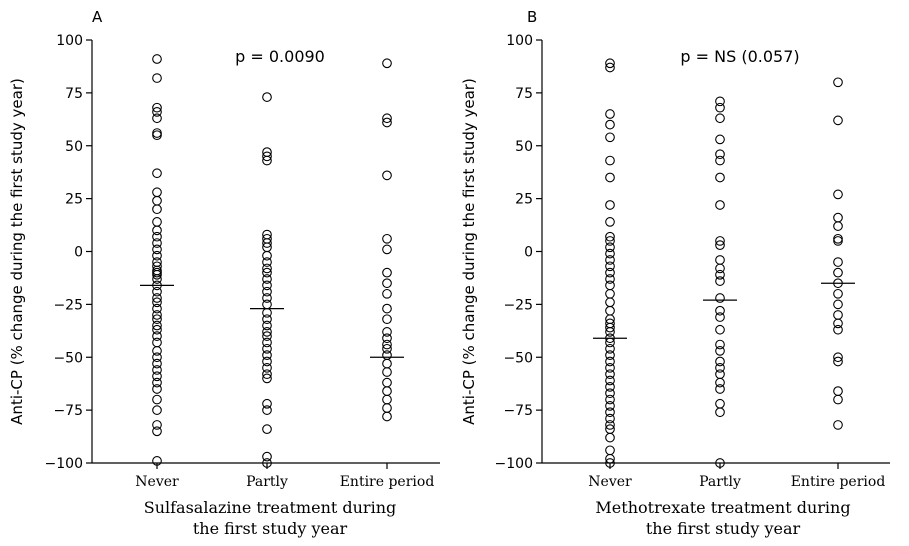 The image size is (909, 546). What do you see at coordinates (97, 17) in the screenshot?
I see `panel-label: A` at bounding box center [97, 17].